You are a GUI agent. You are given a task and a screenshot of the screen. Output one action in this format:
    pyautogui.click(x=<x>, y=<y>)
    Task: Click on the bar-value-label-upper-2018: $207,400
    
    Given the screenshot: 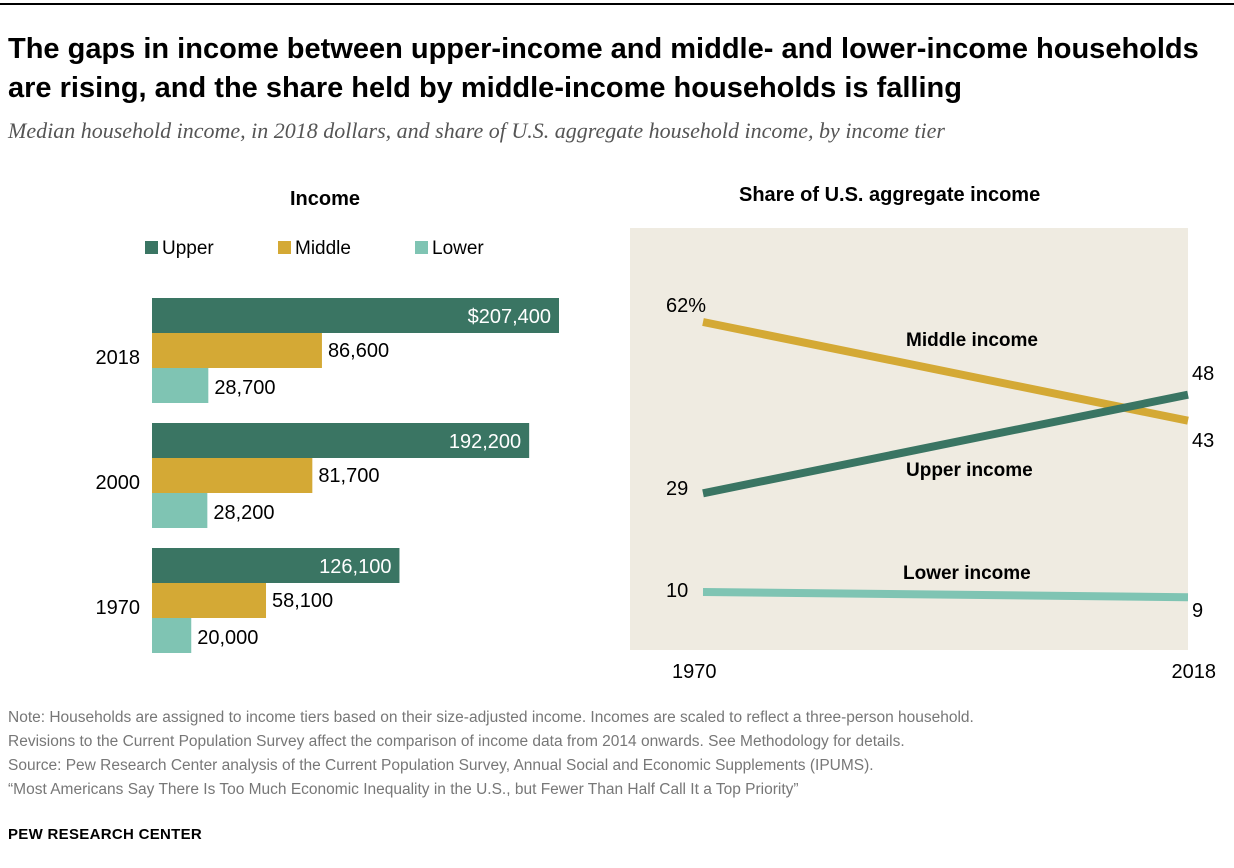 What is the action you would take?
    pyautogui.click(x=509, y=317)
    